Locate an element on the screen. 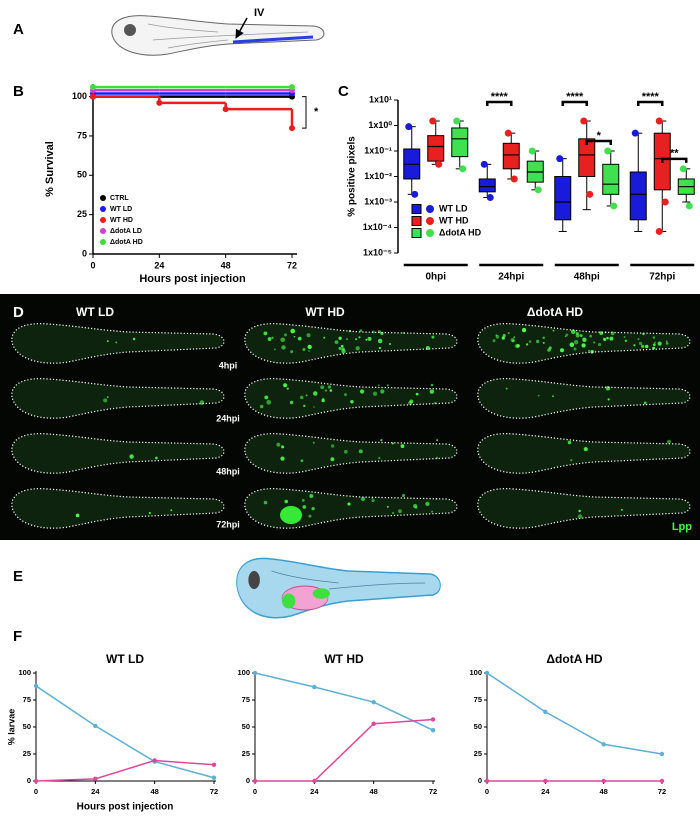 Image resolution: width=700 pixels, height=823 pixels. chart-title: WT HD is located at coordinates (344, 659).